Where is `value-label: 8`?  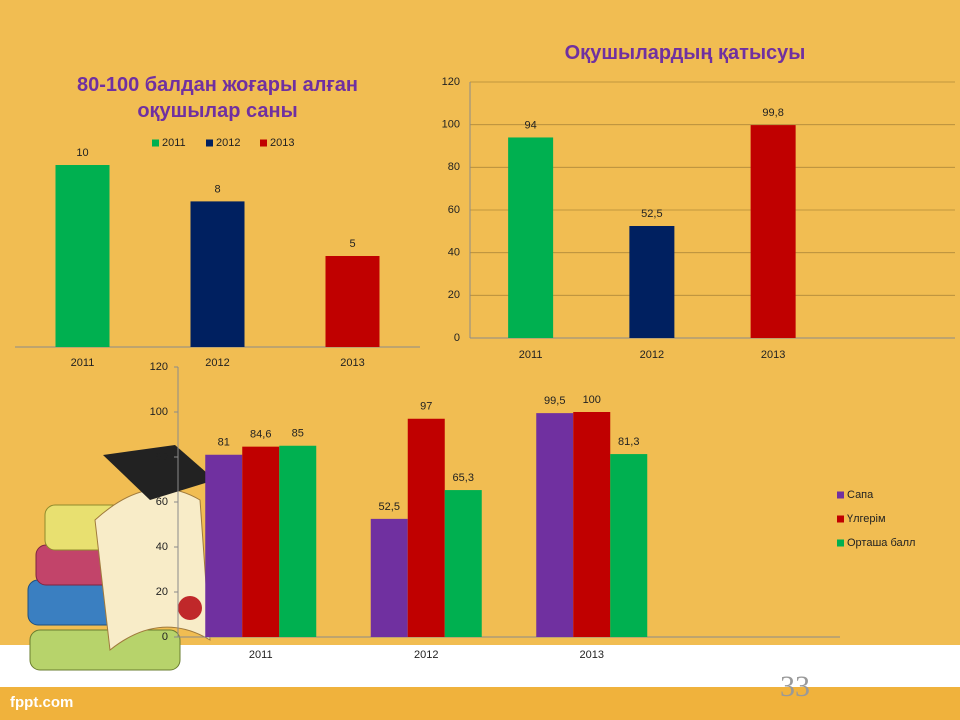
value-label: 8 is located at coordinates (217, 189).